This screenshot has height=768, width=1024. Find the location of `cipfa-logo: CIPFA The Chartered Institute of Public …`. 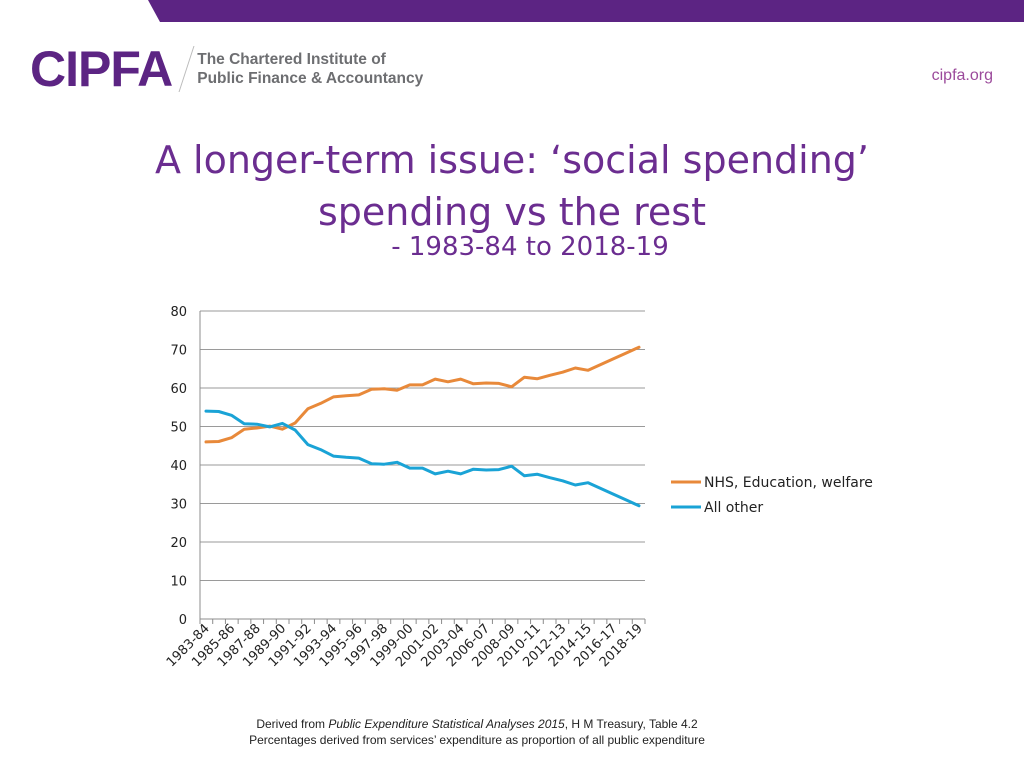

cipfa-logo: CIPFA The Chartered Institute of Public … is located at coordinates (226, 69).